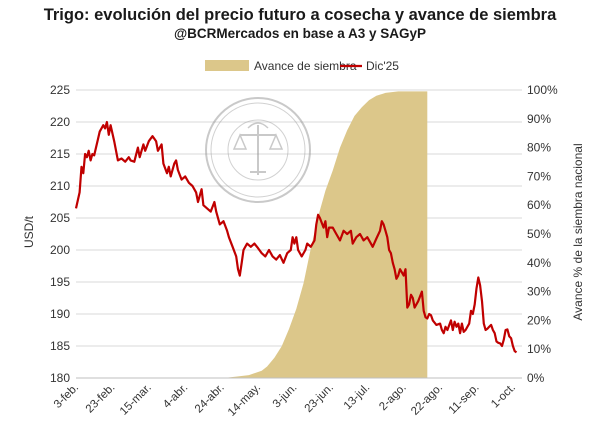  I want to click on legend-area-label: Avance de siembra, so click(305, 66).